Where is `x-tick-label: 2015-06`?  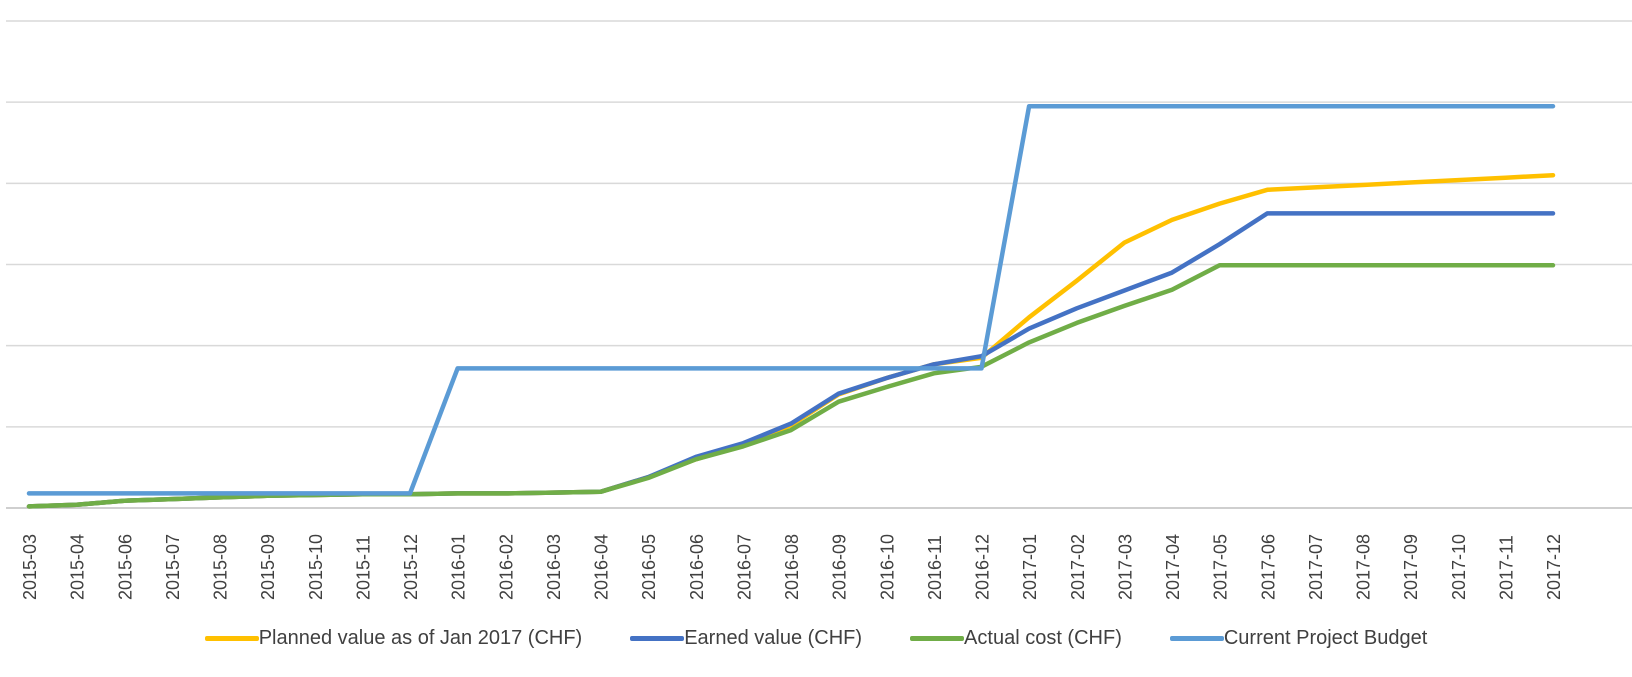 x-tick-label: 2015-06 is located at coordinates (125, 567).